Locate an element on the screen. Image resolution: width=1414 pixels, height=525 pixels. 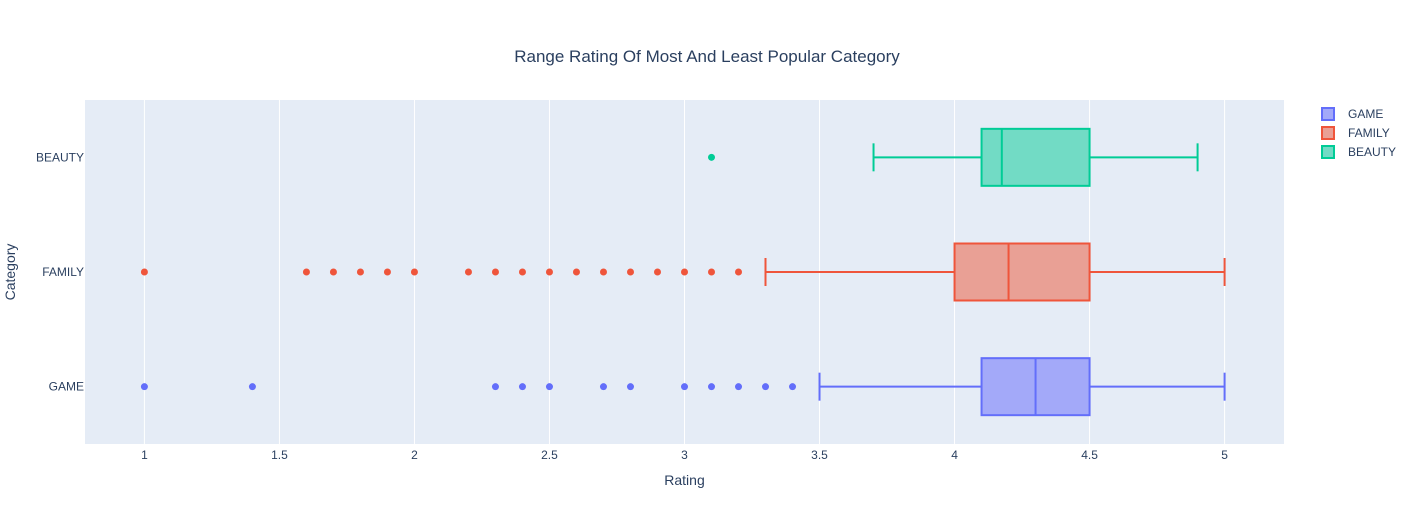
y-tick-labels: GAME FAMILY BEAUTY is located at coordinates (60, 271).